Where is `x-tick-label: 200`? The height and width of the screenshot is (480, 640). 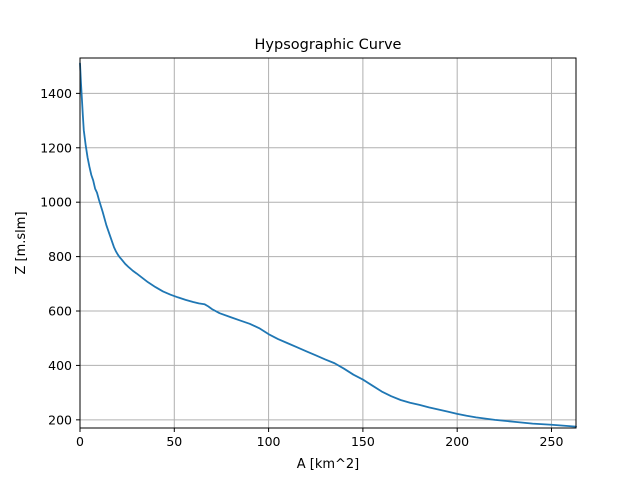 x-tick-label: 200 is located at coordinates (457, 441).